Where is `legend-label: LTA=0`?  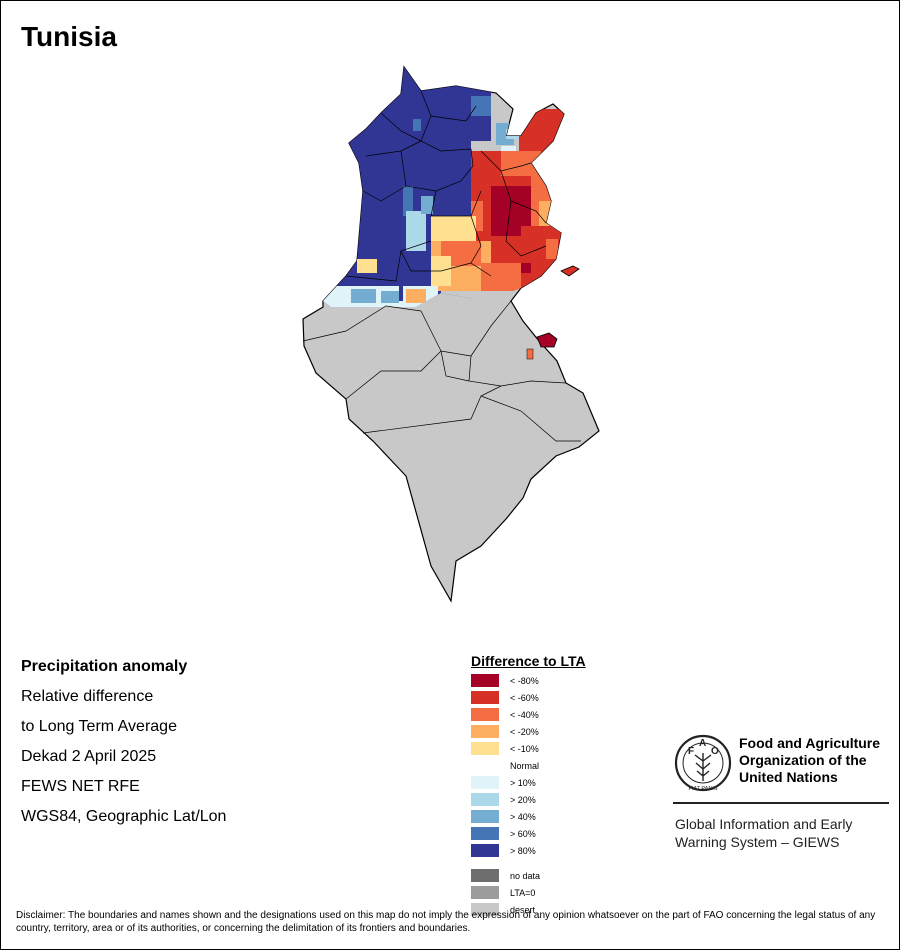
legend-label: LTA=0 is located at coordinates (523, 893).